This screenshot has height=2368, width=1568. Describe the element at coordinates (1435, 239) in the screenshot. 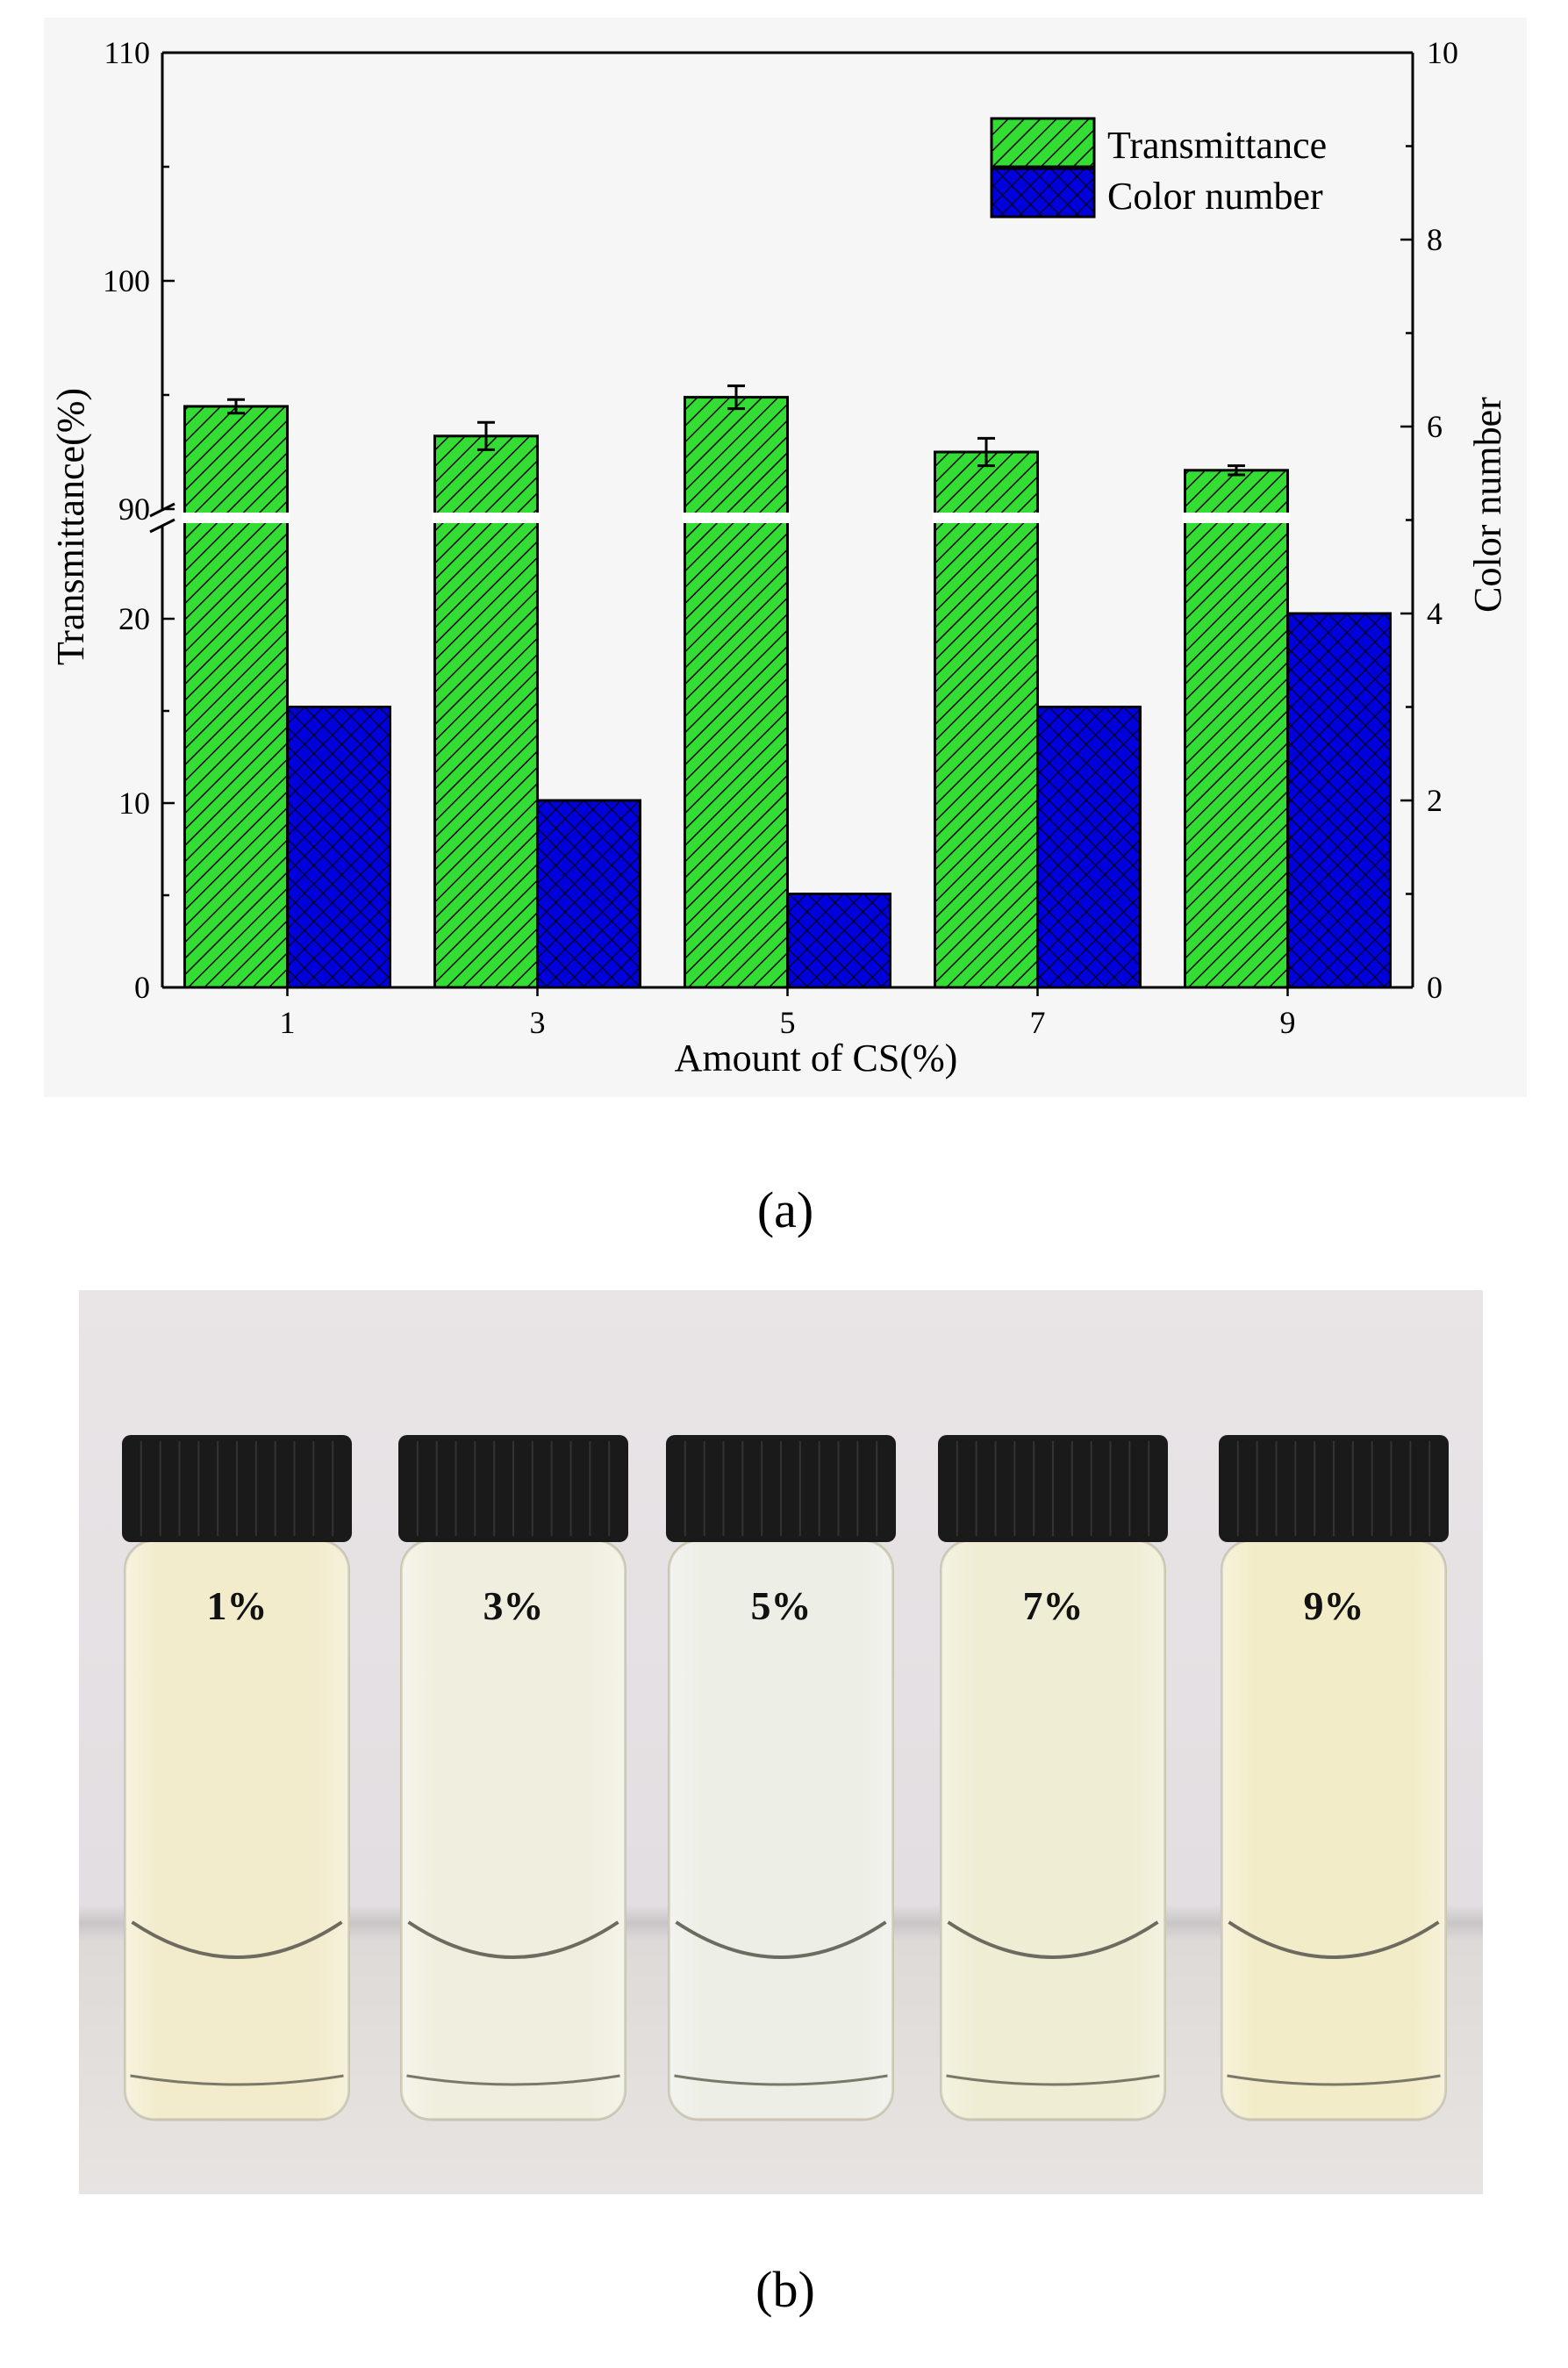

I see `y-right-tick-label-8: 8` at that location.